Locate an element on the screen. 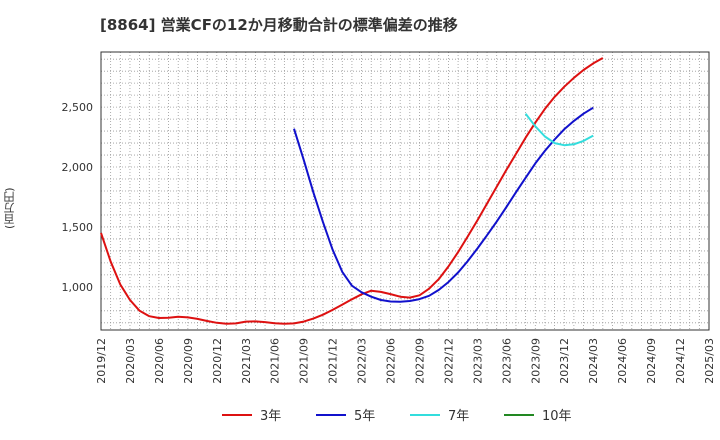 This screenshot has height=440, width=720. legend: 3年 5年 7年 10年 is located at coordinates (397, 416).